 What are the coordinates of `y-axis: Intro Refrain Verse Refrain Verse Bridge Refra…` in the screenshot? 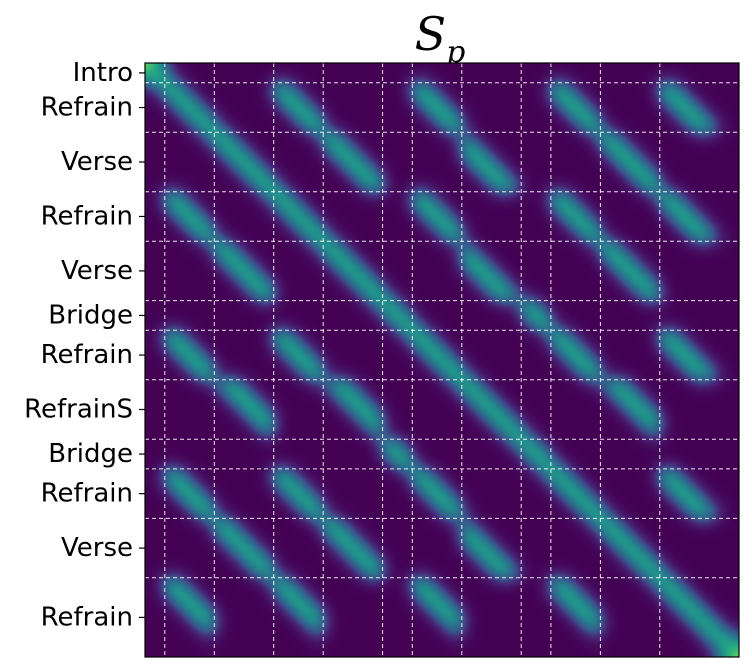 It's located at (84, 345).